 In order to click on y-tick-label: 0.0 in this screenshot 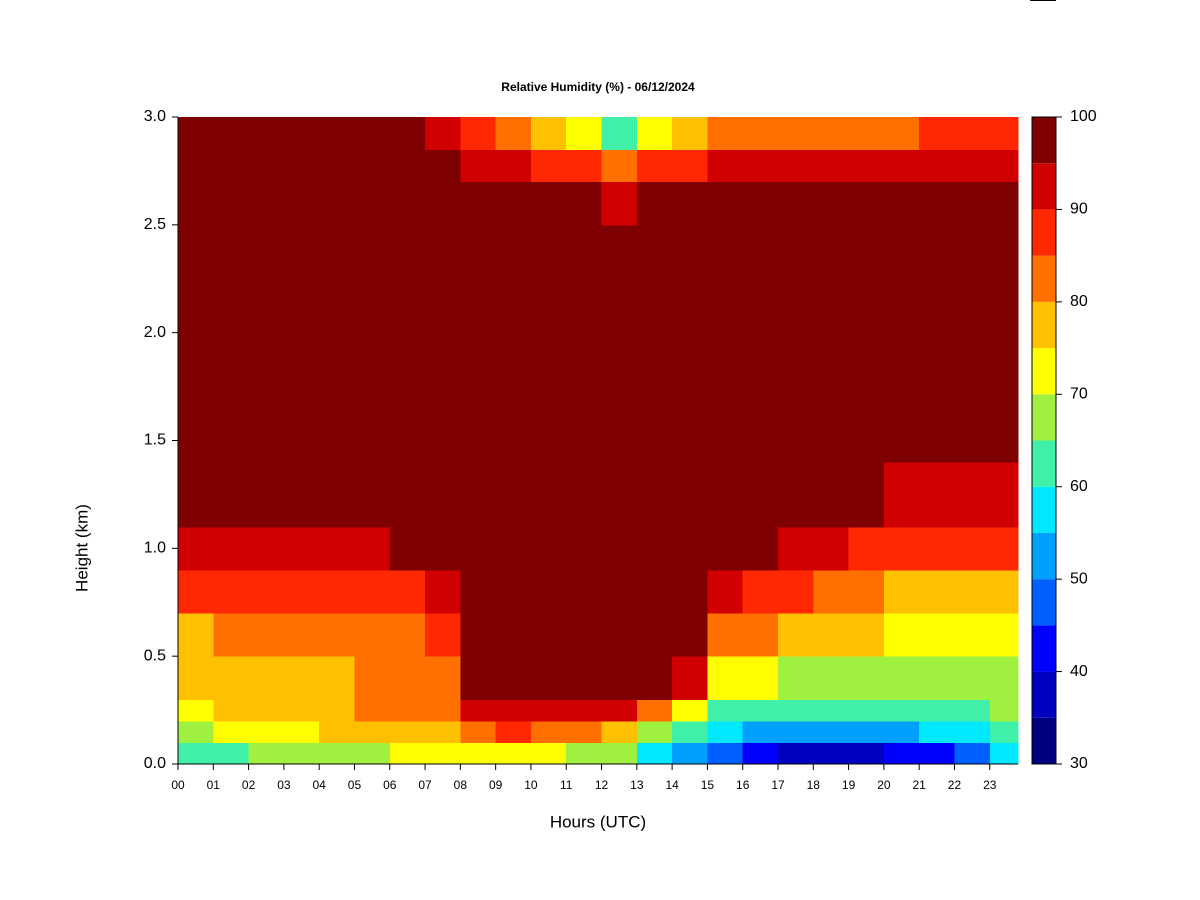, I will do `click(155, 763)`.